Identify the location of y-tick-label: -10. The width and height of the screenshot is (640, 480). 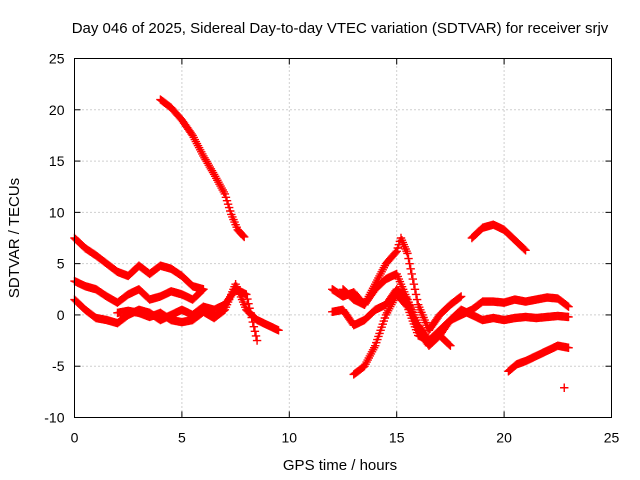
(54, 418).